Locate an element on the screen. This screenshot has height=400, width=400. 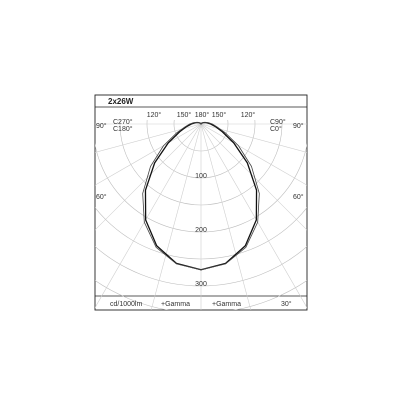
intensity-curves is located at coordinates (201, 196).